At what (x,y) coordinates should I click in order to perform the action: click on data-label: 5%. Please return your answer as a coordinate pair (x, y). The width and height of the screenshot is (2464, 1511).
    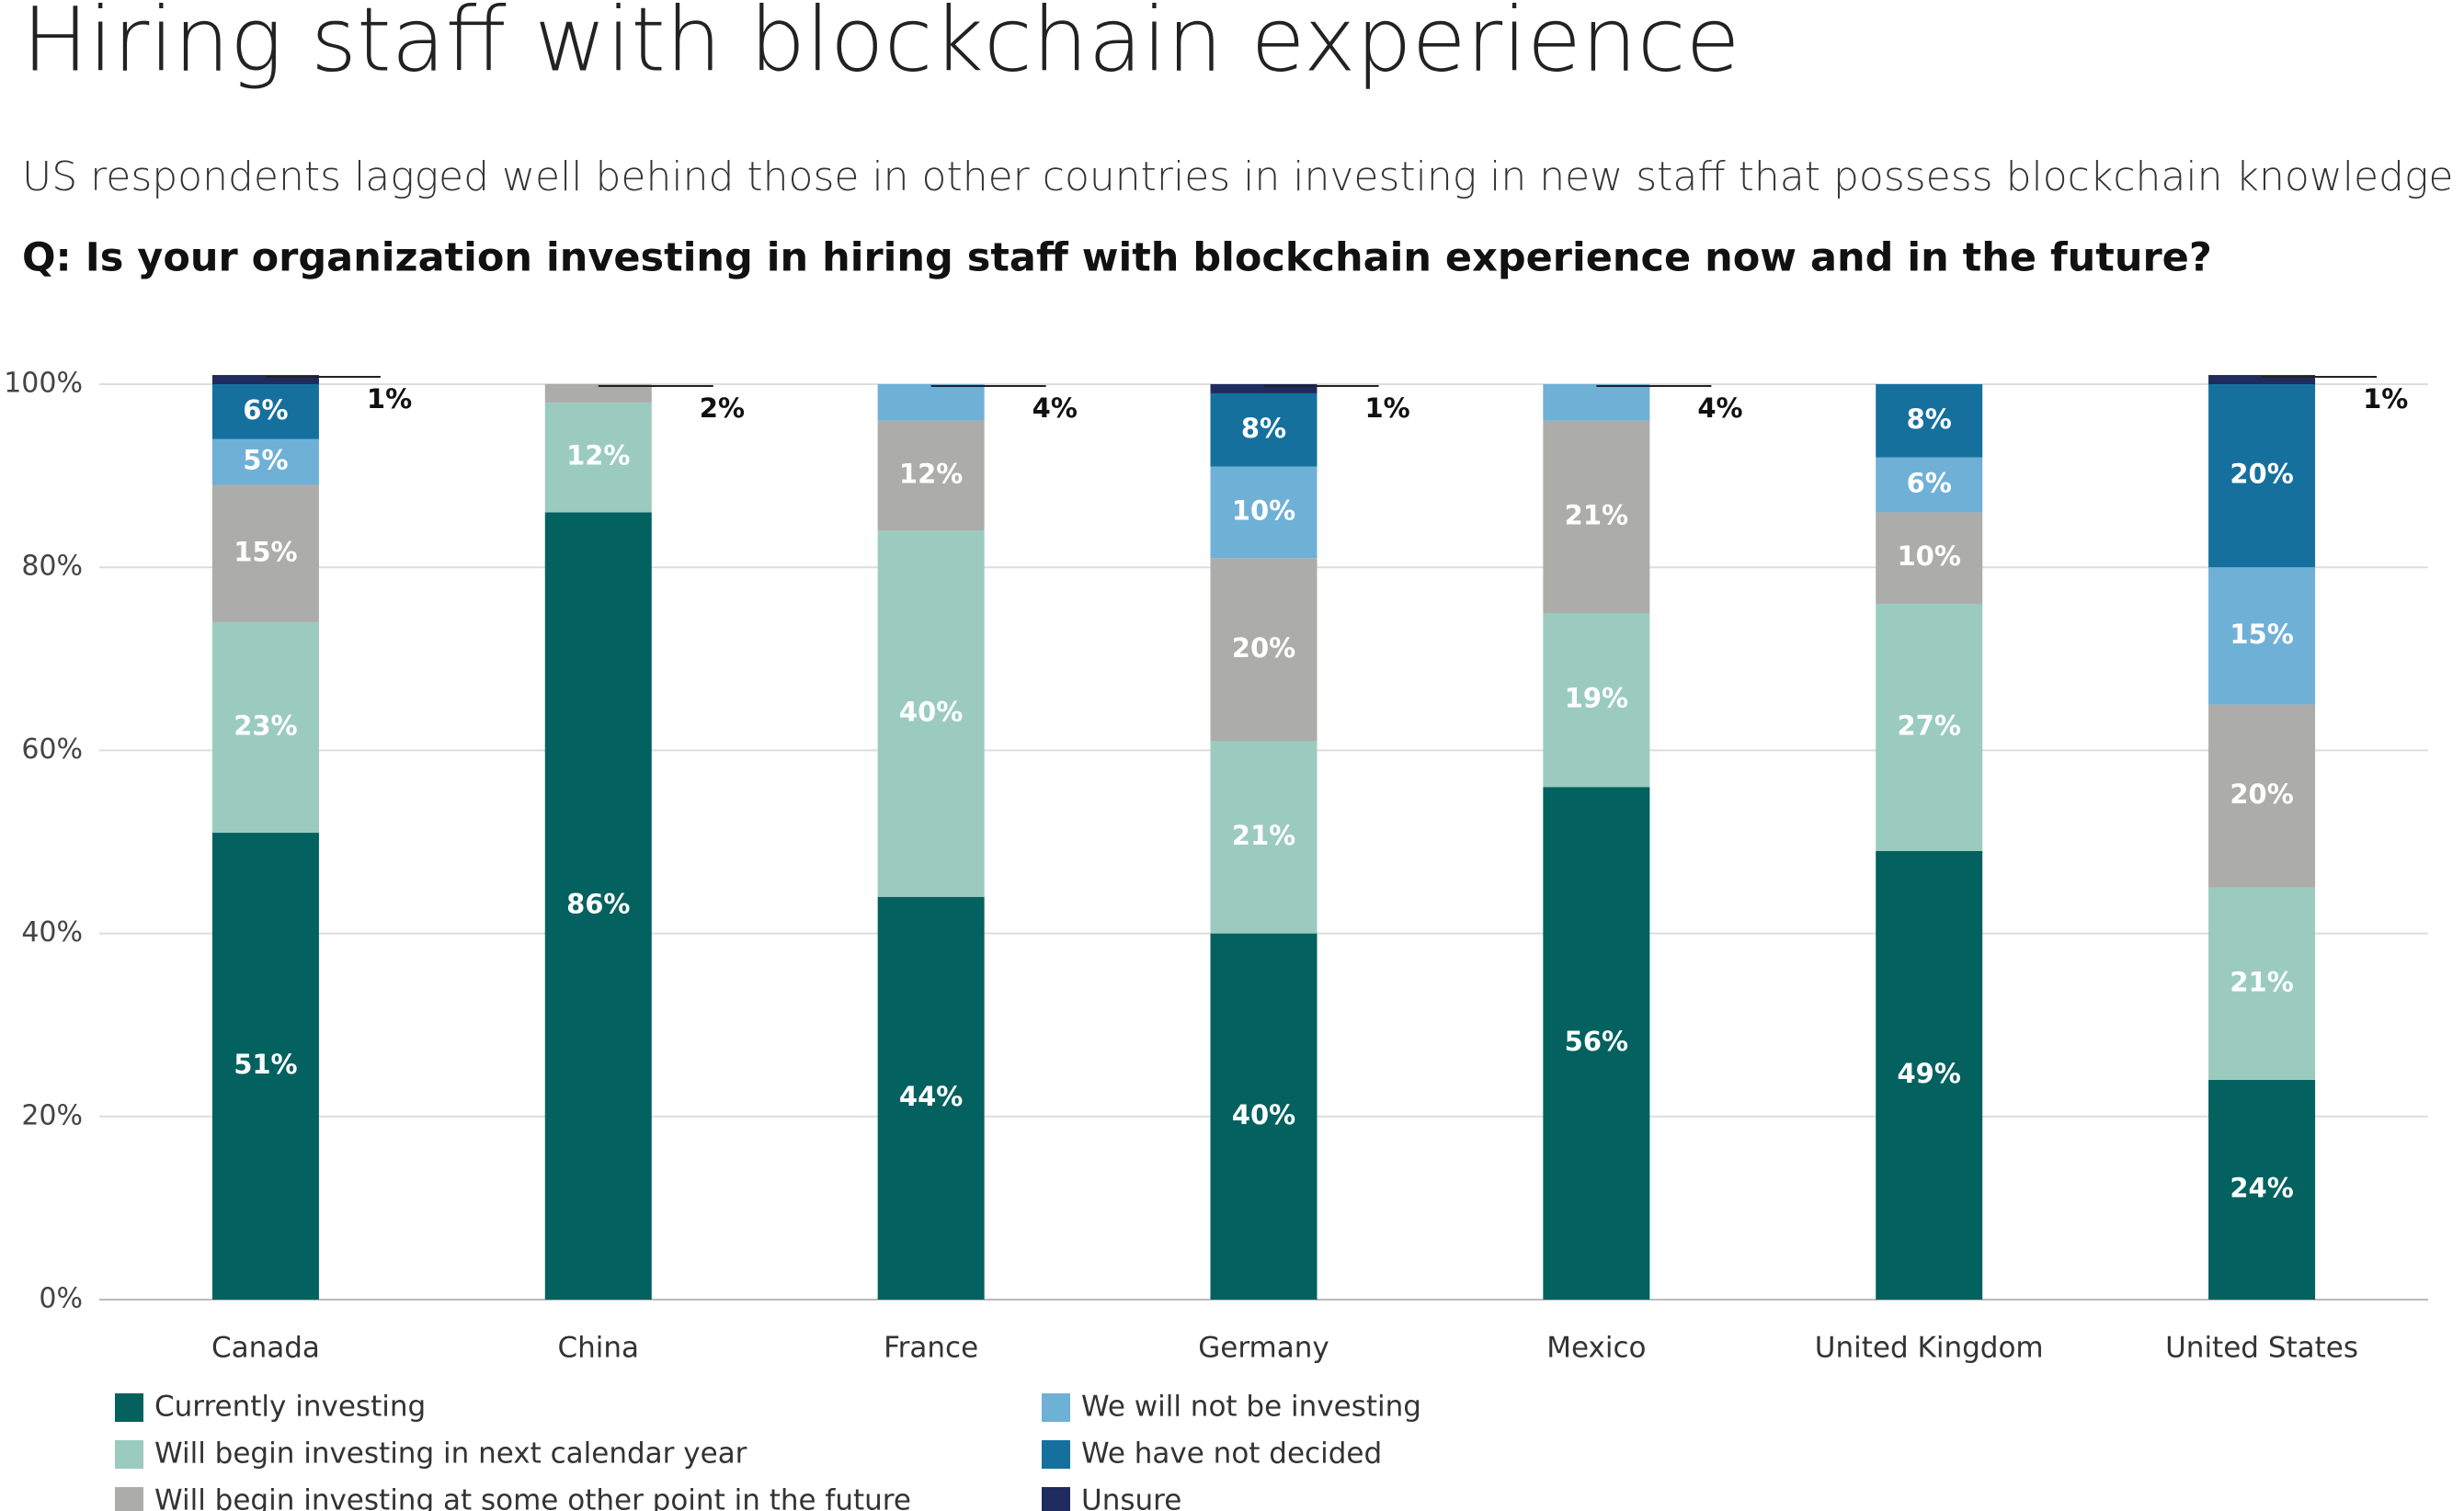
    Looking at the image, I should click on (265, 460).